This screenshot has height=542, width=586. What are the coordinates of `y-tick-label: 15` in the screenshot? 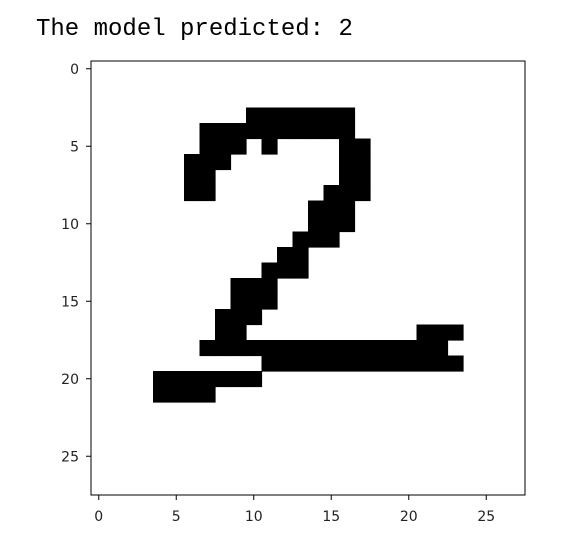 It's located at (70, 302).